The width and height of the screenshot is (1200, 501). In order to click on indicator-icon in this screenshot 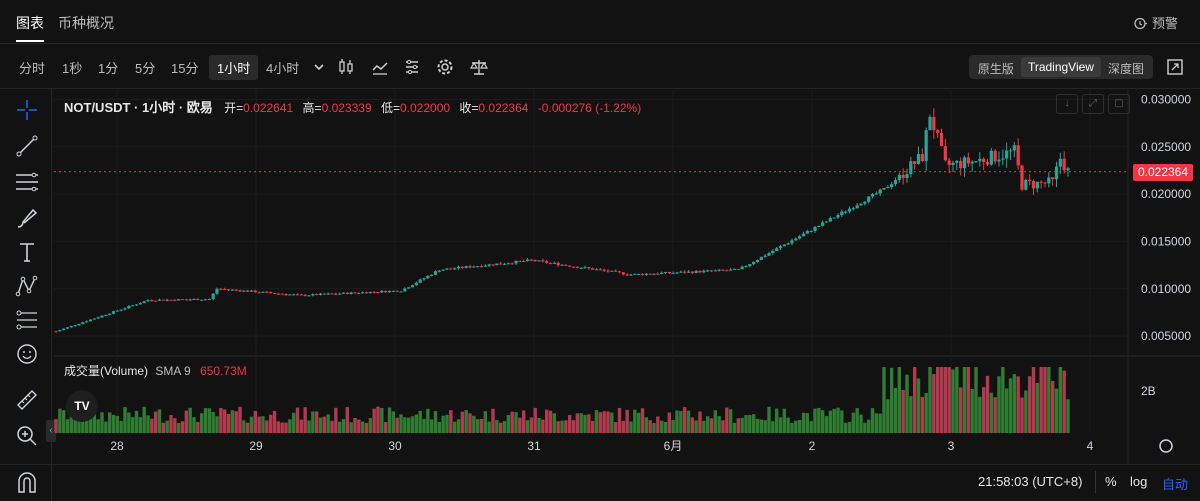, I will do `click(380, 67)`.